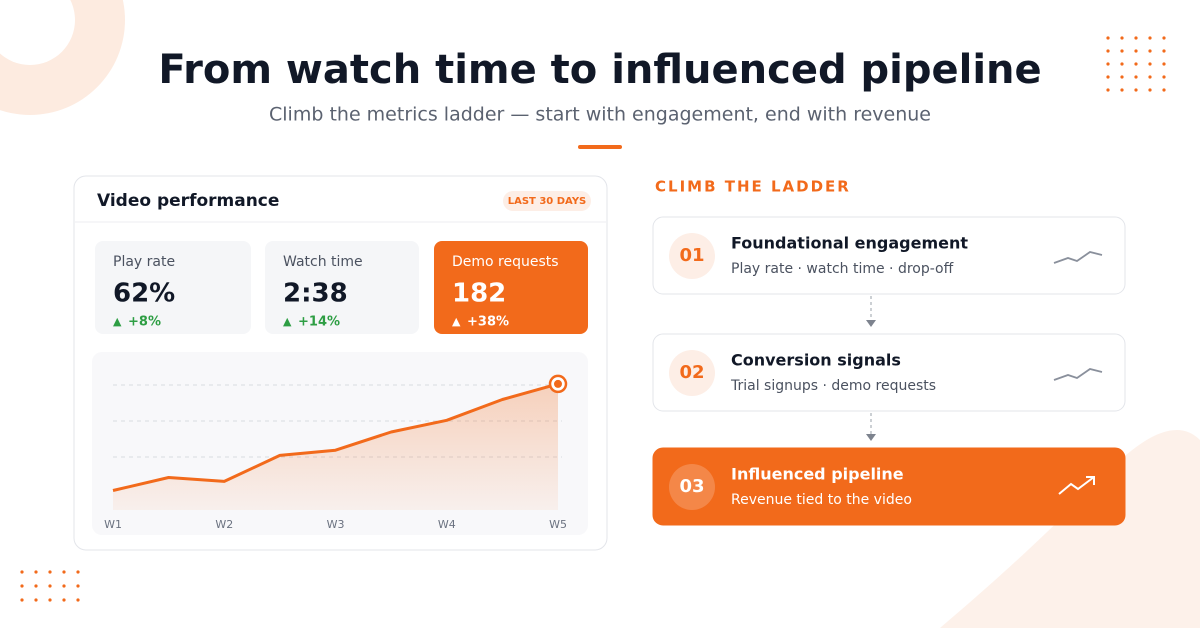  I want to click on step-title: Conversion signals, so click(816, 360).